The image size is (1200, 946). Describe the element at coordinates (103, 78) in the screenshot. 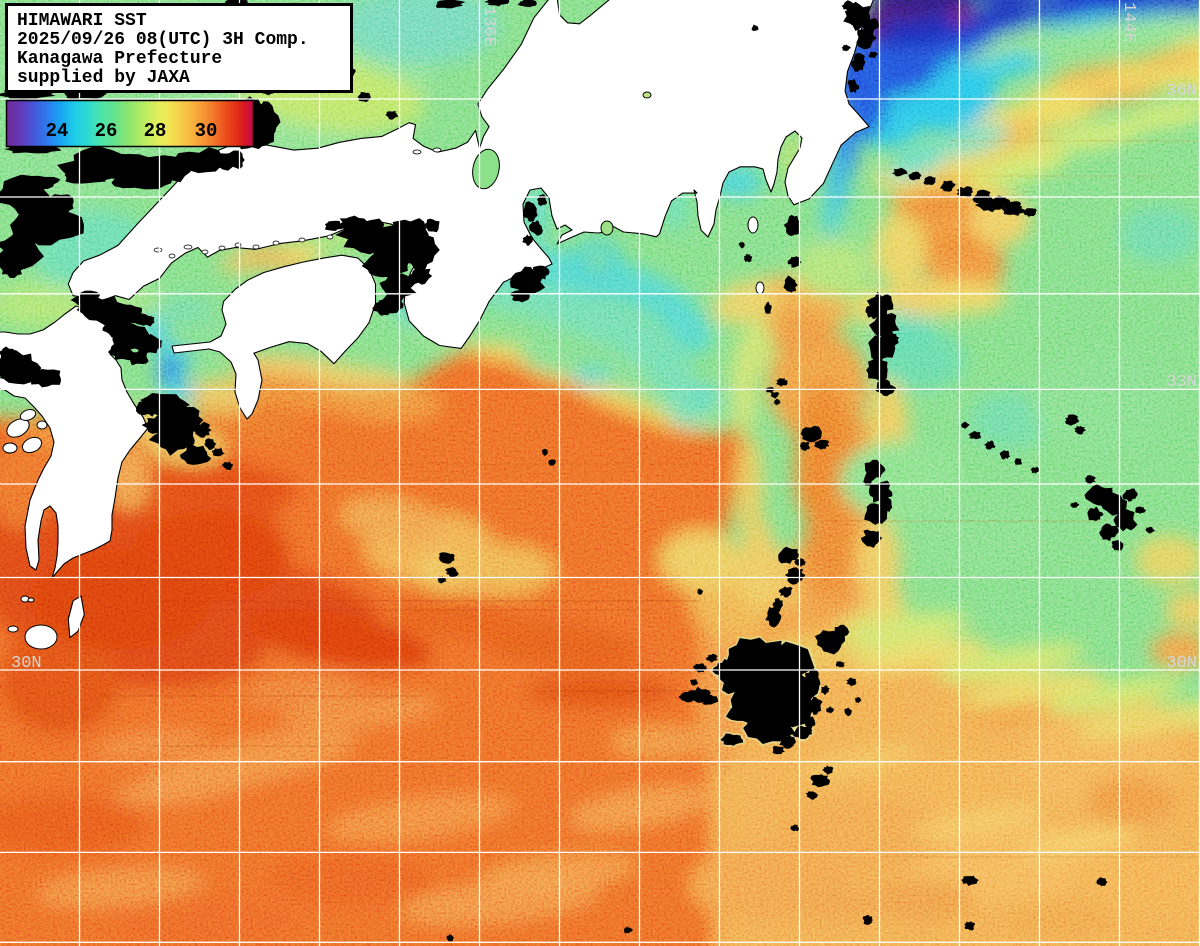

I see `svg-text: supplied by JAXA` at that location.